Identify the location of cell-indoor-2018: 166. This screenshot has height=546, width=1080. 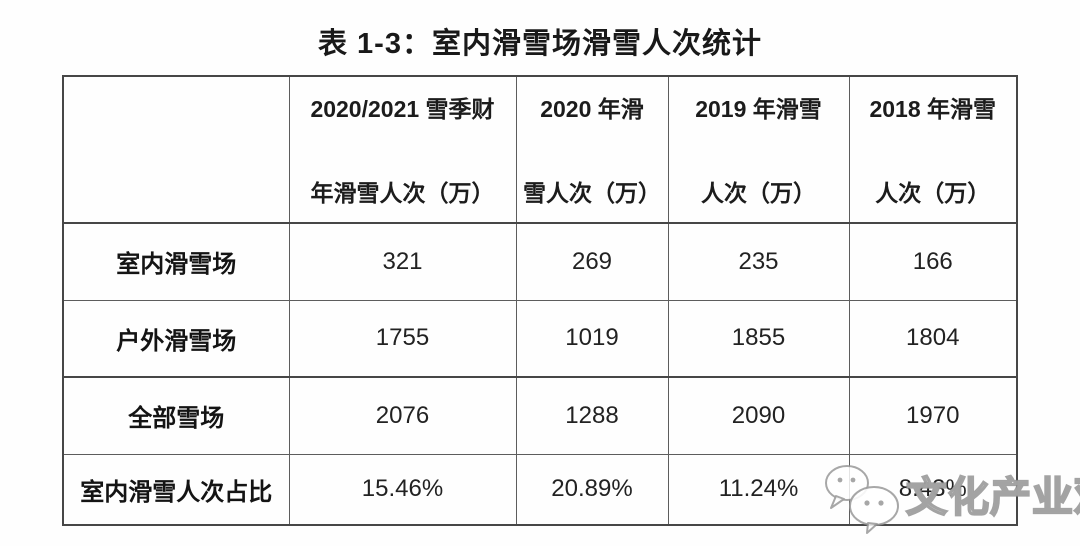
(933, 261).